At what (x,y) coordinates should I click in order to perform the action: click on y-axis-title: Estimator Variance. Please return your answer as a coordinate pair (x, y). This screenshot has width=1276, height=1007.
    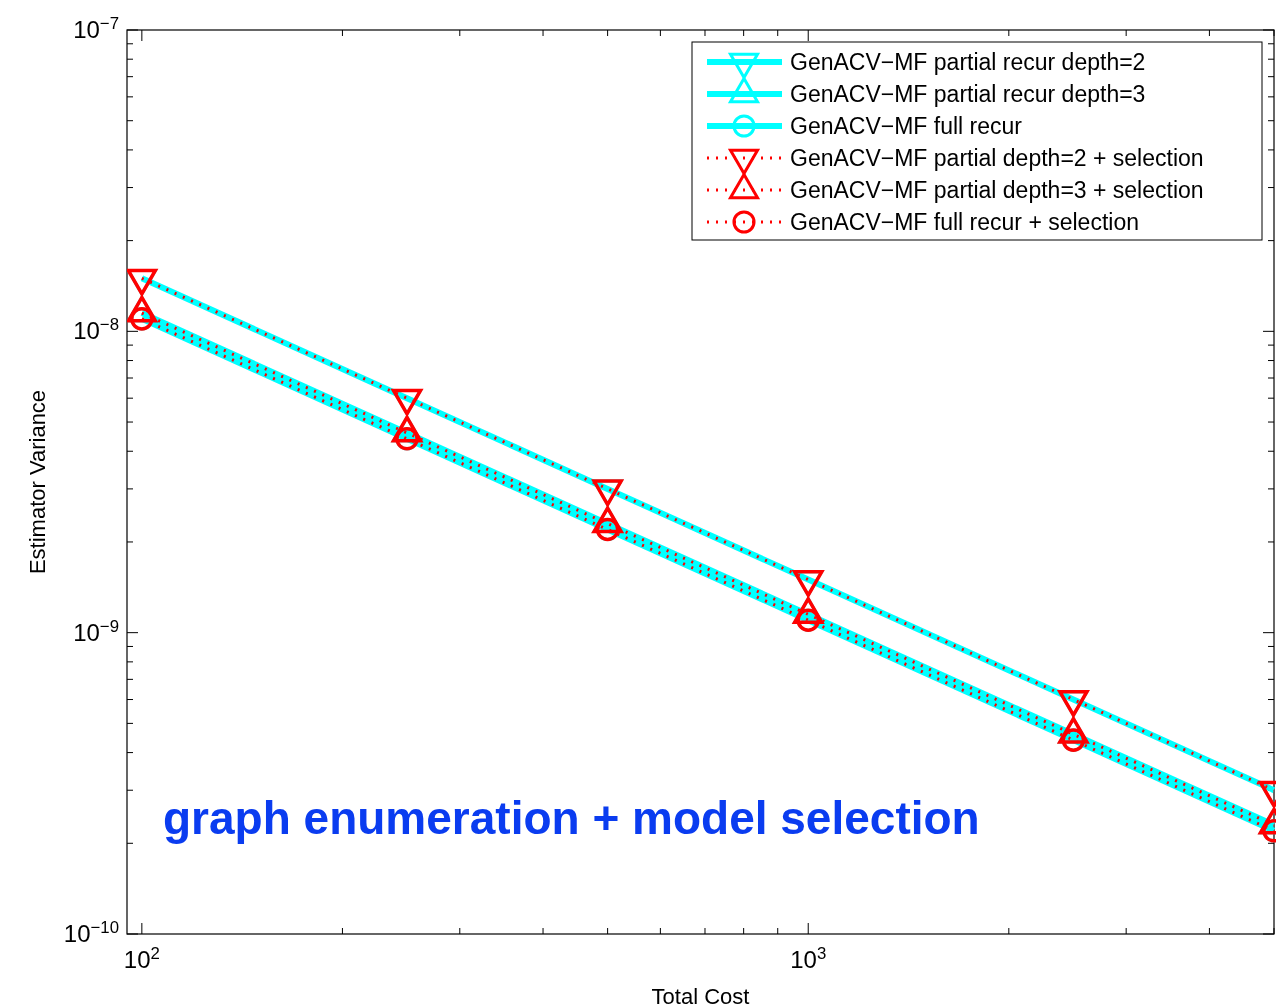
    Looking at the image, I should click on (37, 482).